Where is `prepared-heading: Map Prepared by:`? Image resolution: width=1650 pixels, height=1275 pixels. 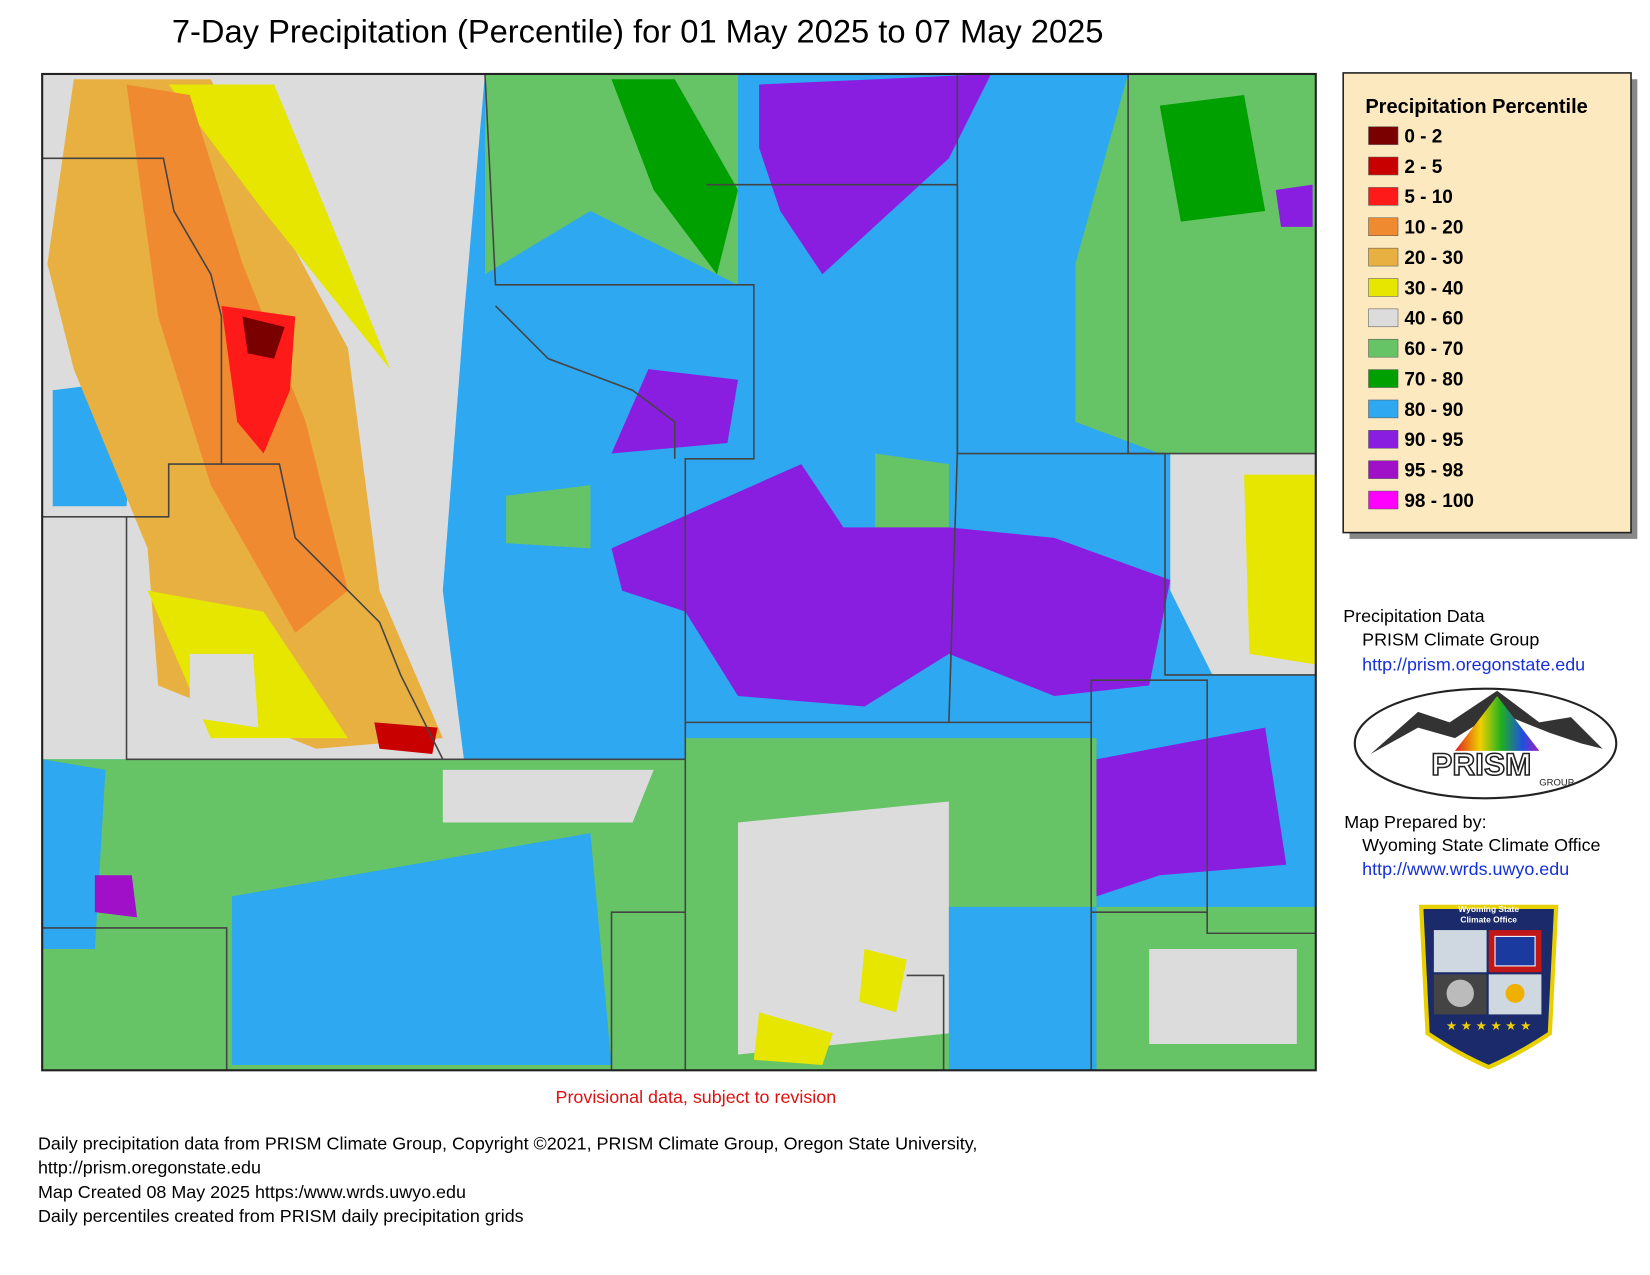 prepared-heading: Map Prepared by: is located at coordinates (1415, 822).